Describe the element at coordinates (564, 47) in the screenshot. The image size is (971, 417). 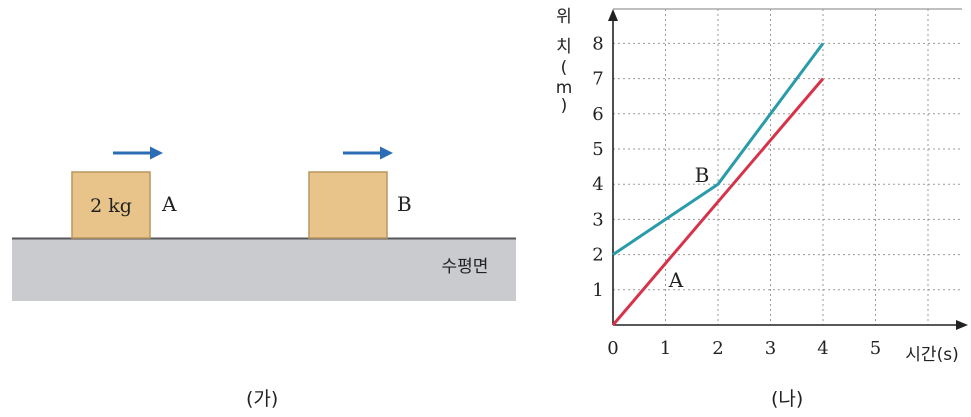
I see `y-axis-title-char: 치` at that location.